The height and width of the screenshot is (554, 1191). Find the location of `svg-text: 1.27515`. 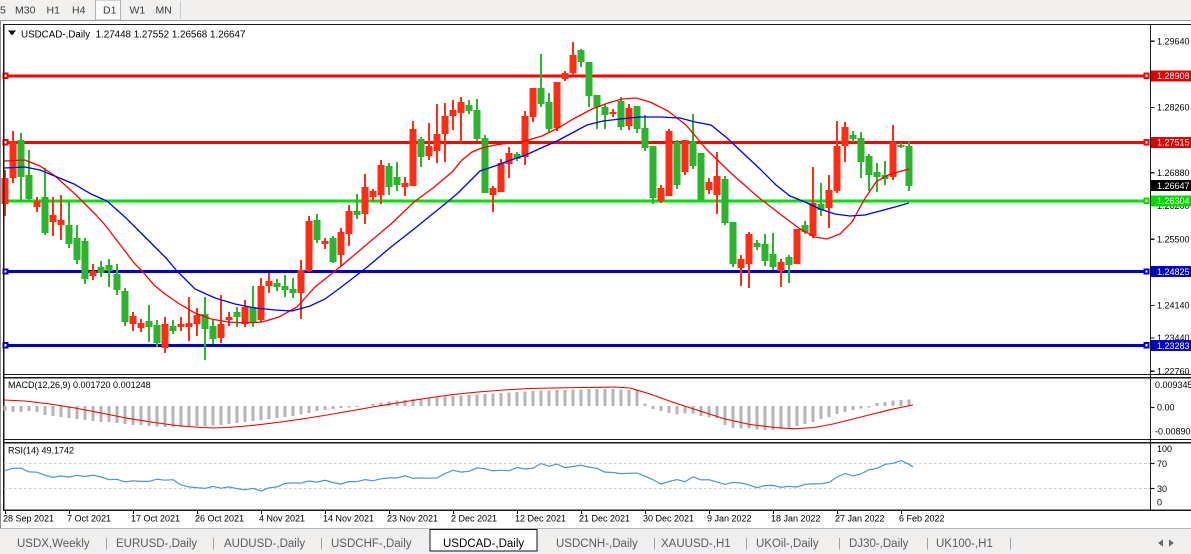

svg-text: 1.27515 is located at coordinates (1173, 143).